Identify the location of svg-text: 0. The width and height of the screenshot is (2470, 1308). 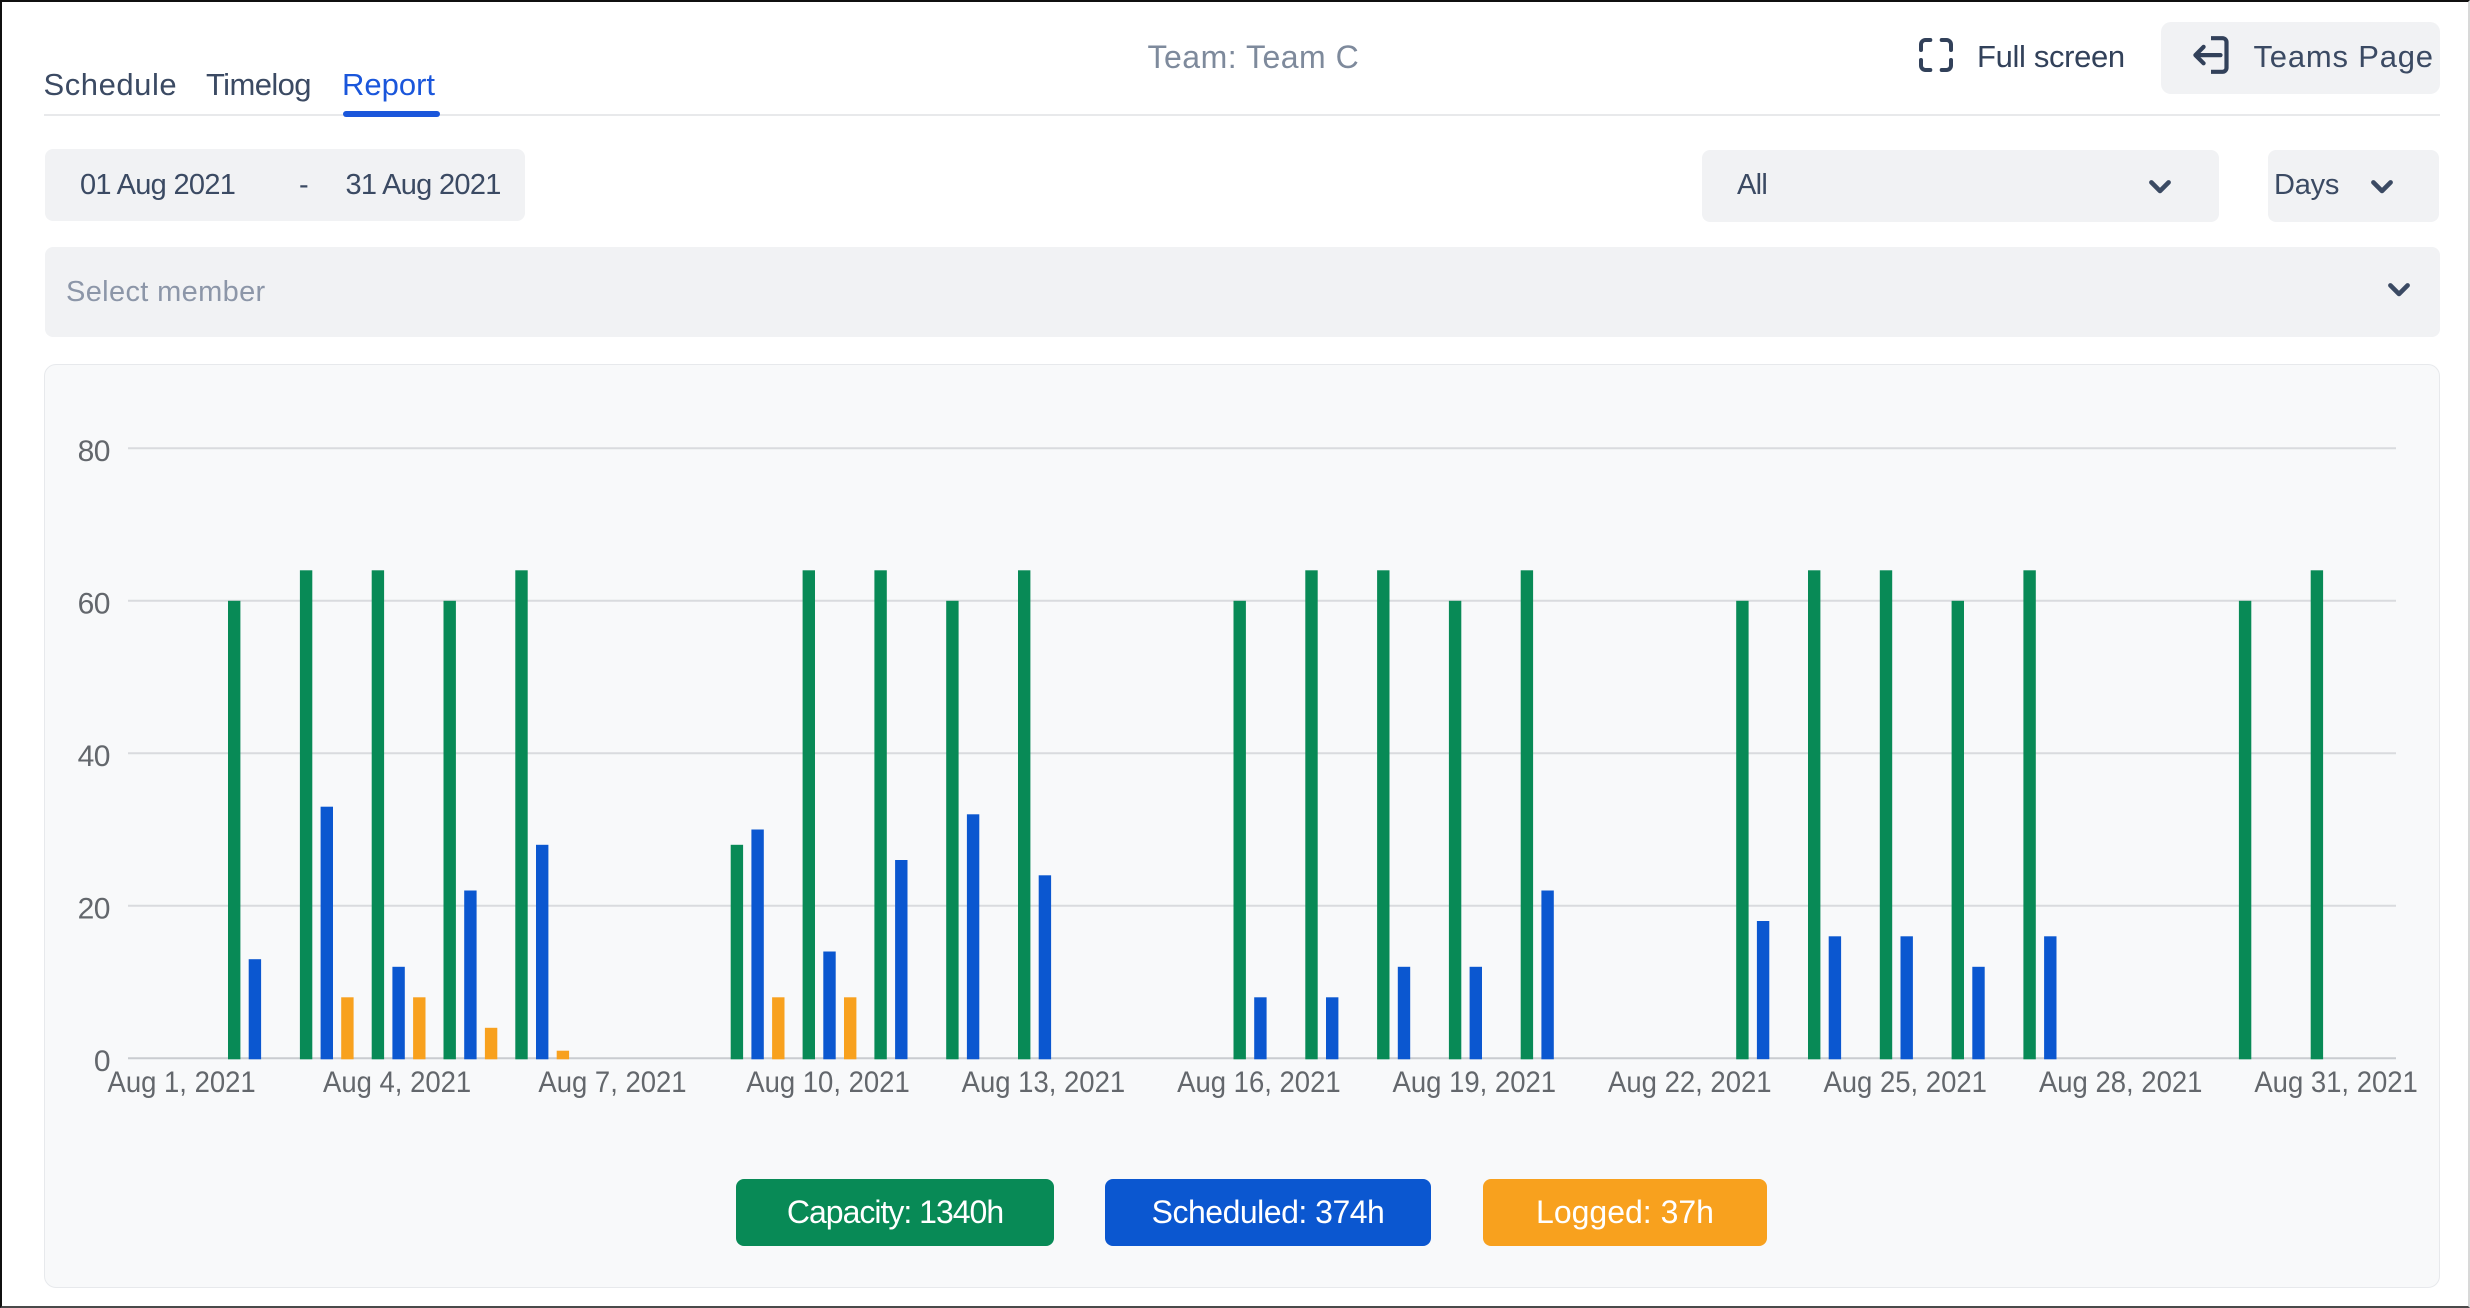
(102, 1060).